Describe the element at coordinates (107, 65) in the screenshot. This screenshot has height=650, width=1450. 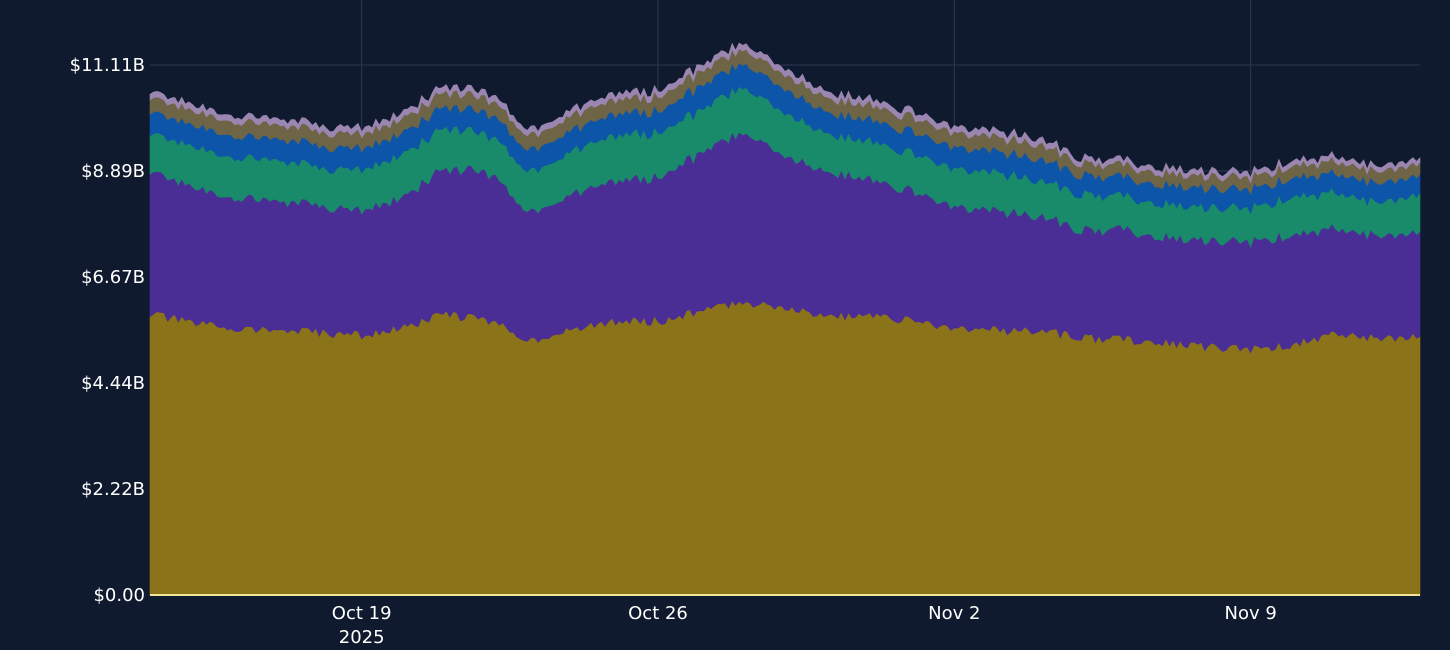
I see `y-tick-label: $11.11B` at that location.